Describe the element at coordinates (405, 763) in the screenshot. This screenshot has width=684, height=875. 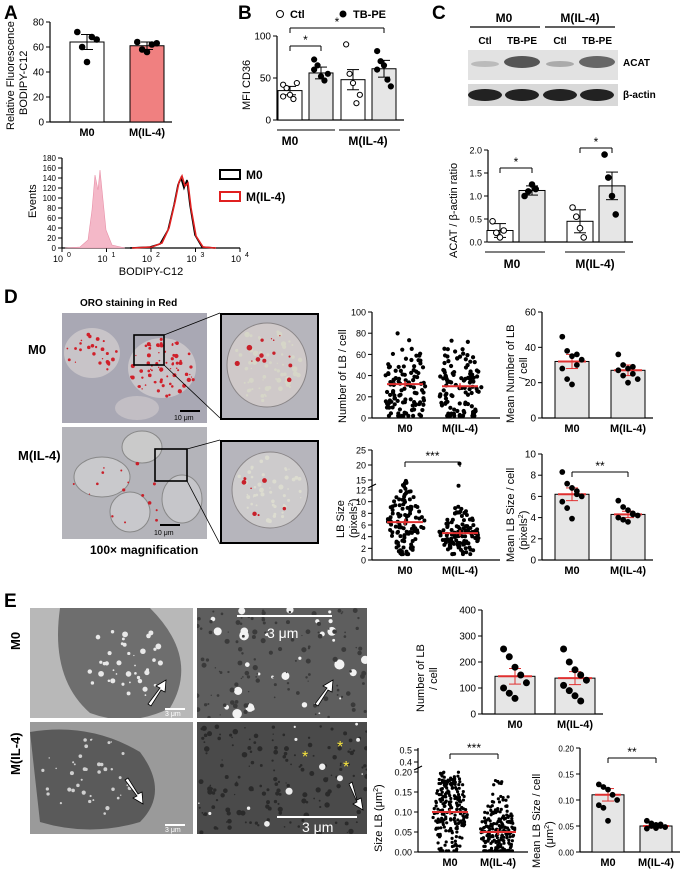
I see `y-tick-label: 0.4` at that location.